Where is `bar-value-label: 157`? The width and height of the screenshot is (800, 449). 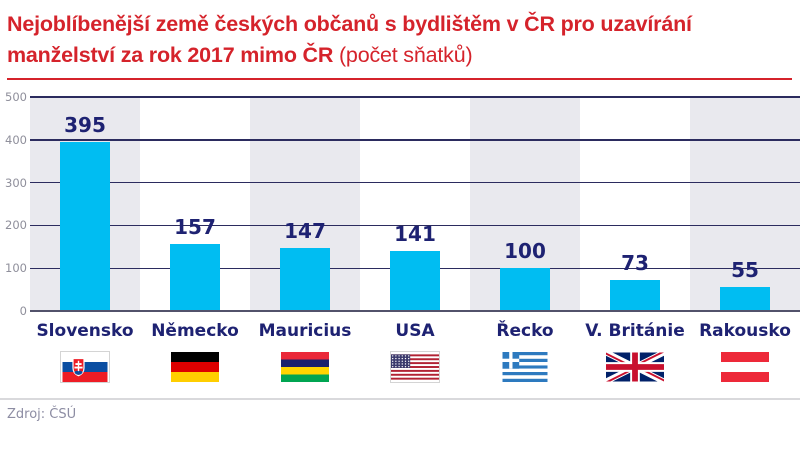 bar-value-label: 157 is located at coordinates (195, 226).